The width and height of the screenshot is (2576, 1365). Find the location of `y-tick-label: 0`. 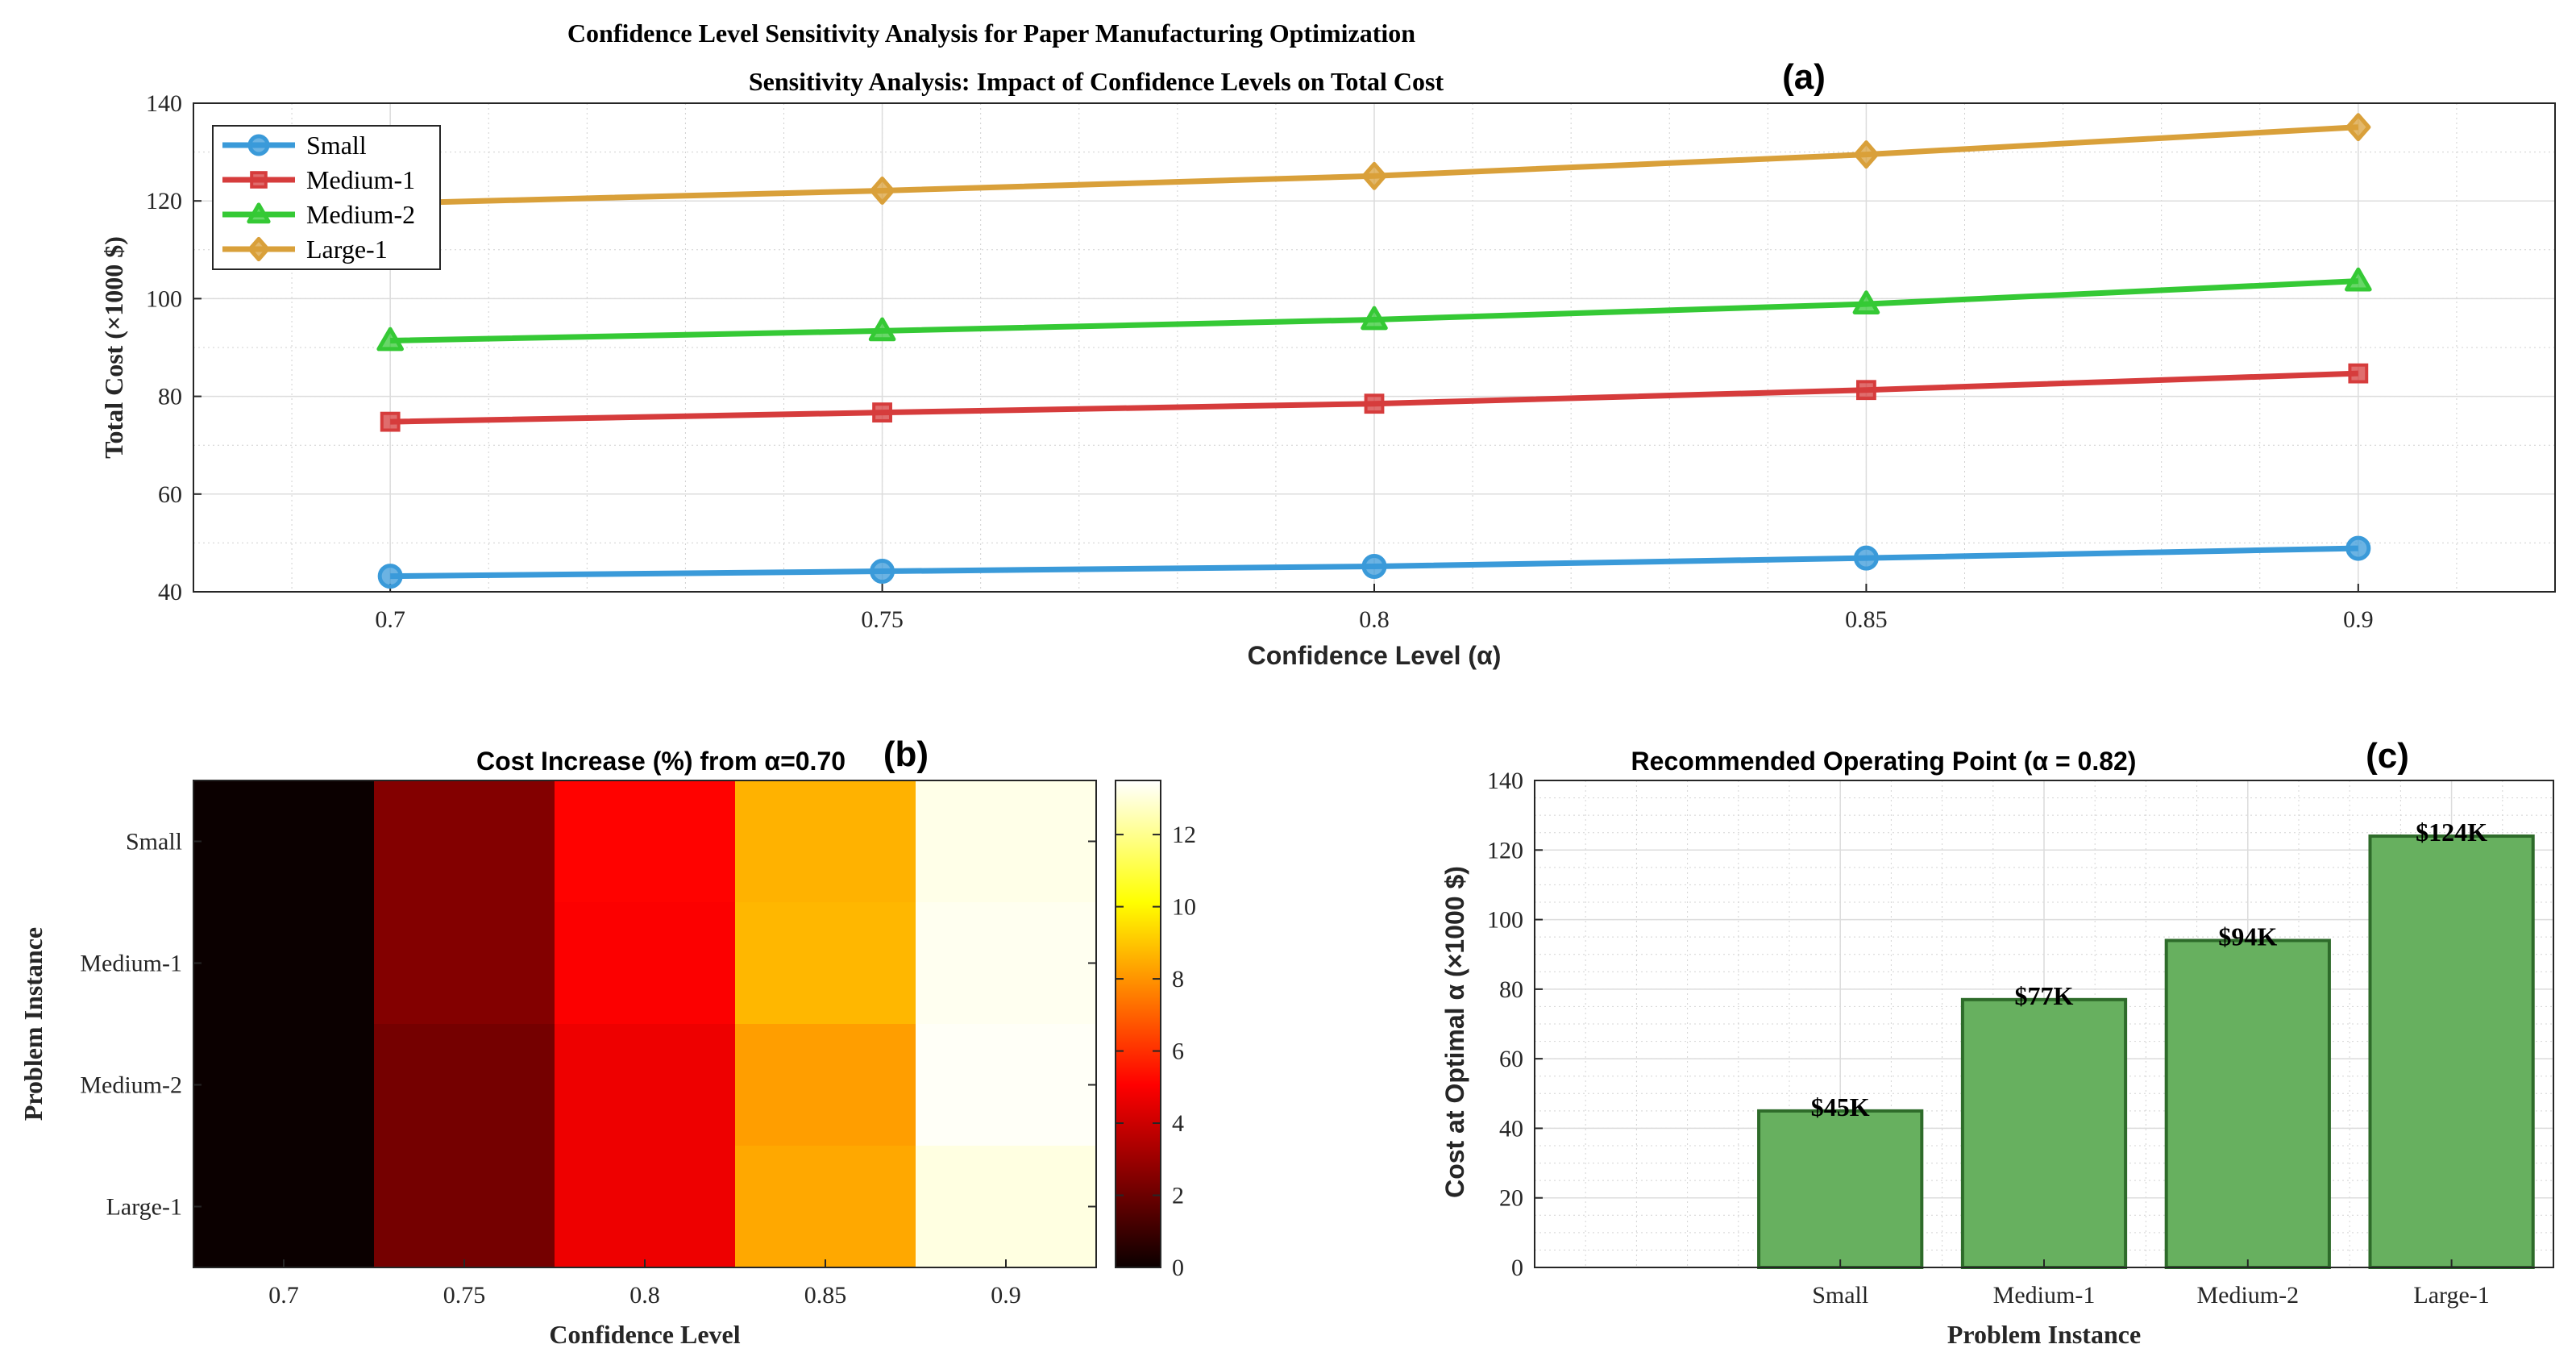

y-tick-label: 0 is located at coordinates (1517, 1268).